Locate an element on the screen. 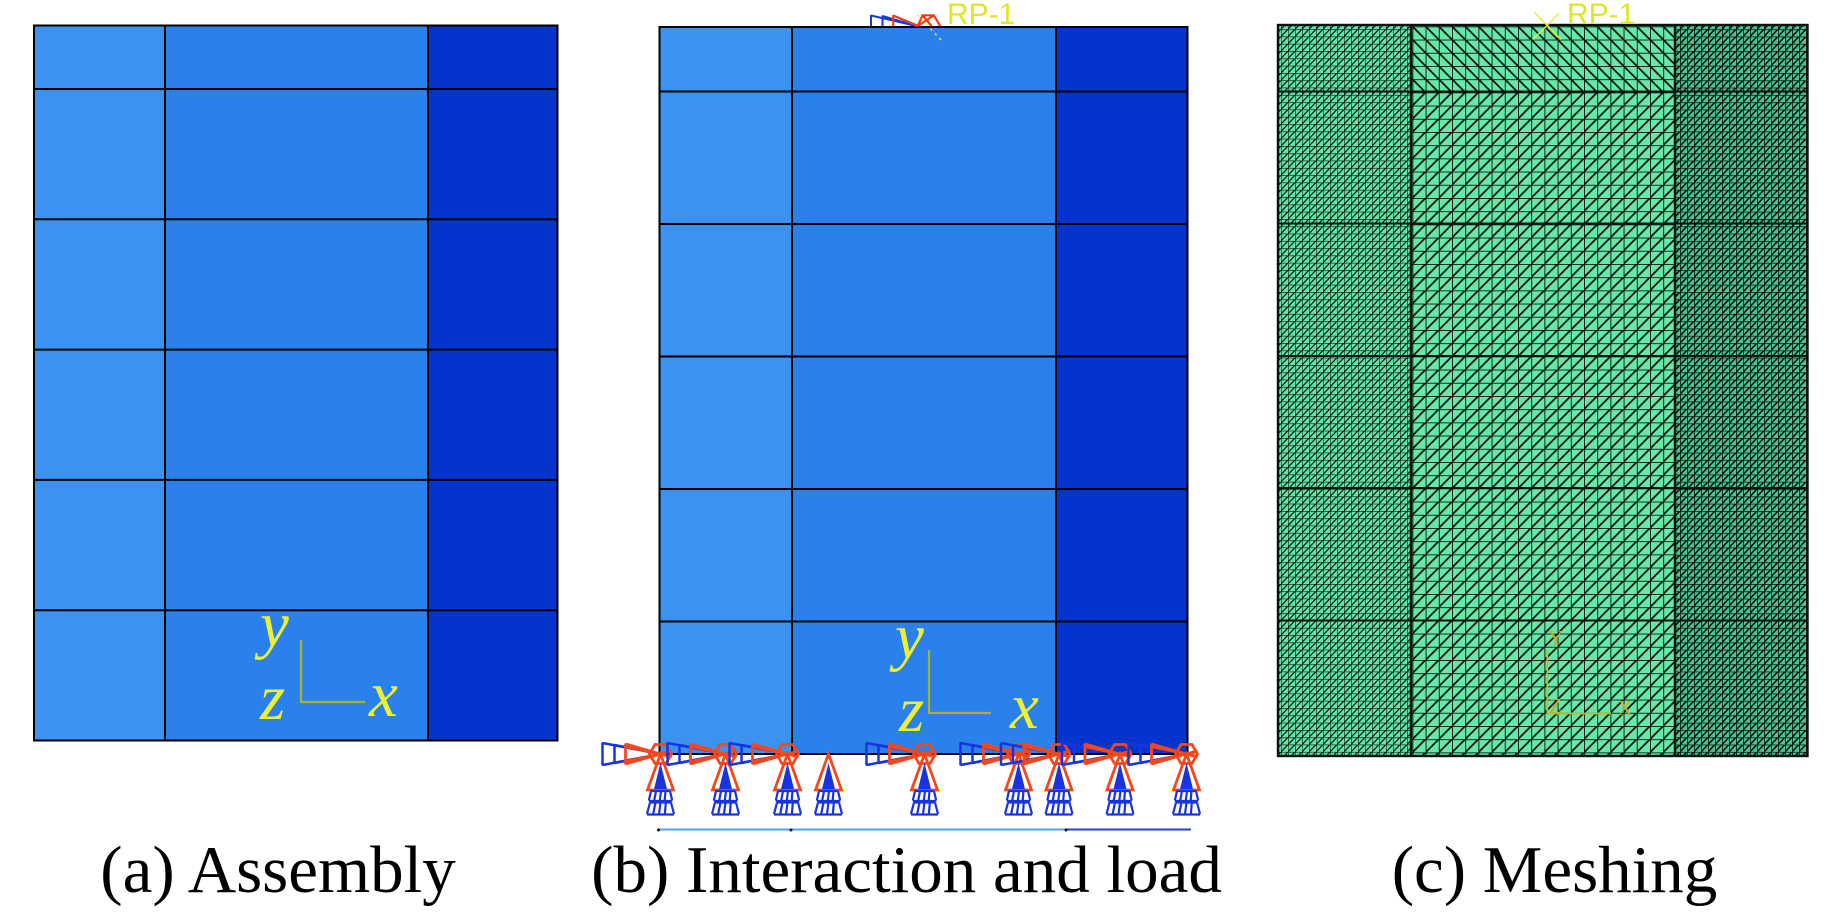  svg-text: (c) Meshing is located at coordinates (1555, 870).